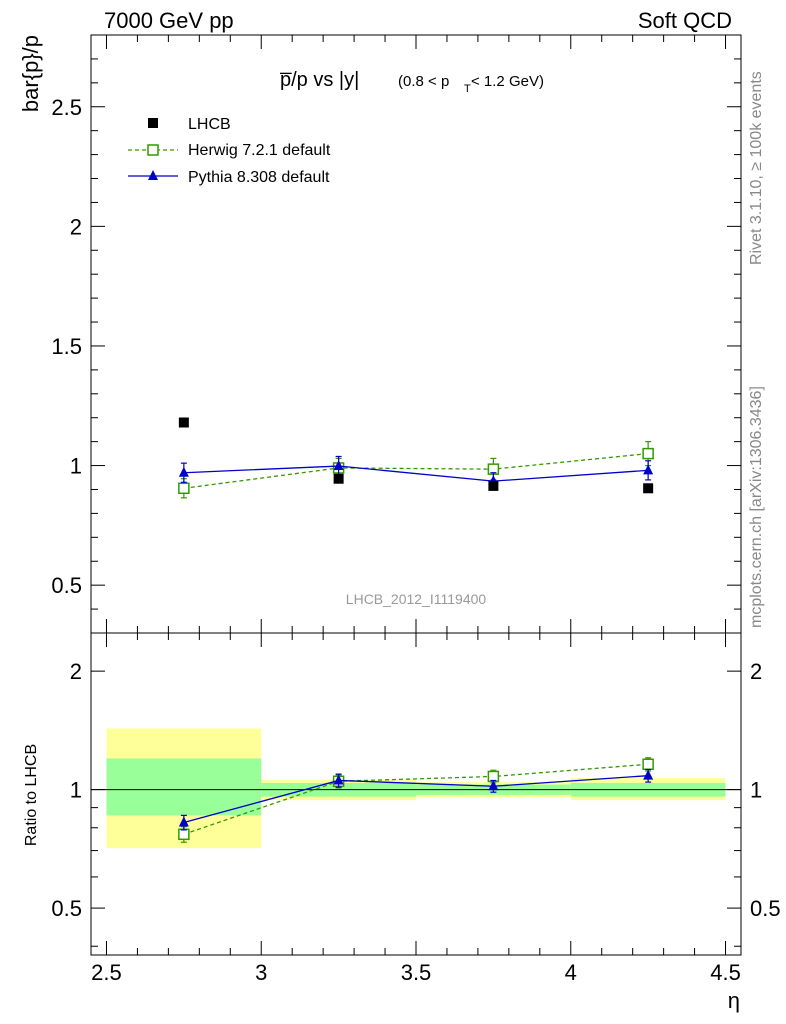 The image size is (786, 1024). What do you see at coordinates (734, 1000) in the screenshot?
I see `x-axis-label: η` at bounding box center [734, 1000].